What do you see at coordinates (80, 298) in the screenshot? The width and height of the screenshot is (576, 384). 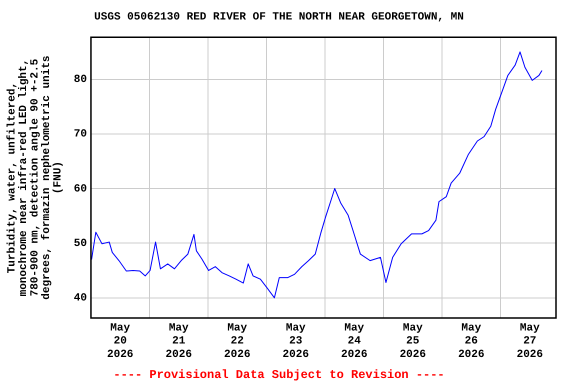 I see `y-tick-label: 40` at bounding box center [80, 298].